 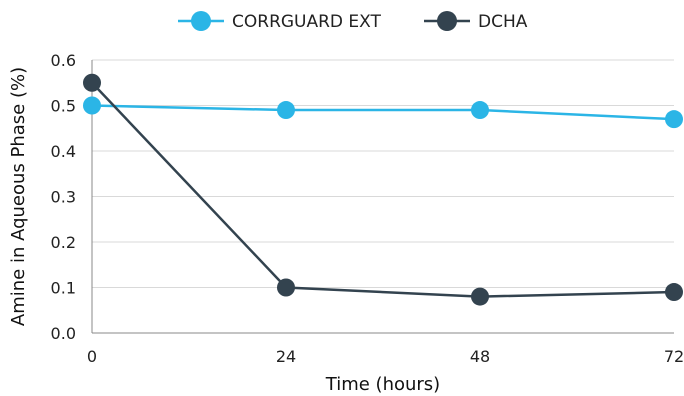 What do you see at coordinates (63, 288) in the screenshot?
I see `y-tick-label: 0.1` at bounding box center [63, 288].